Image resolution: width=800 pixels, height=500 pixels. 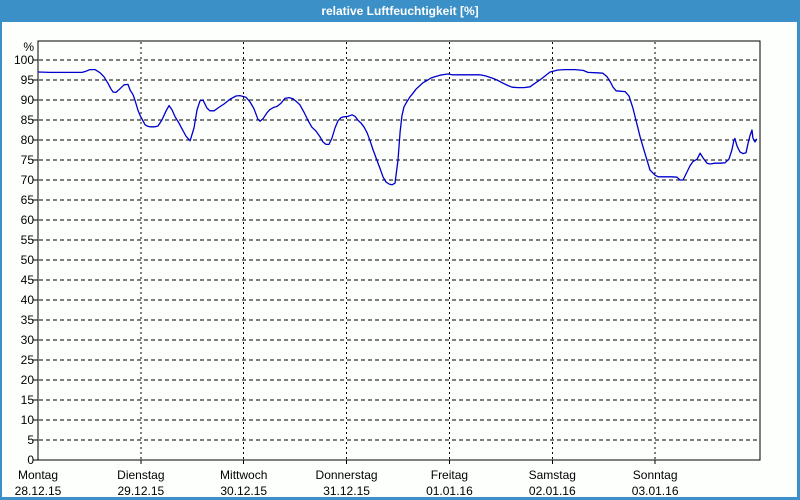 I want to click on x-axis-date-label: 30.12.15, so click(x=243, y=490).